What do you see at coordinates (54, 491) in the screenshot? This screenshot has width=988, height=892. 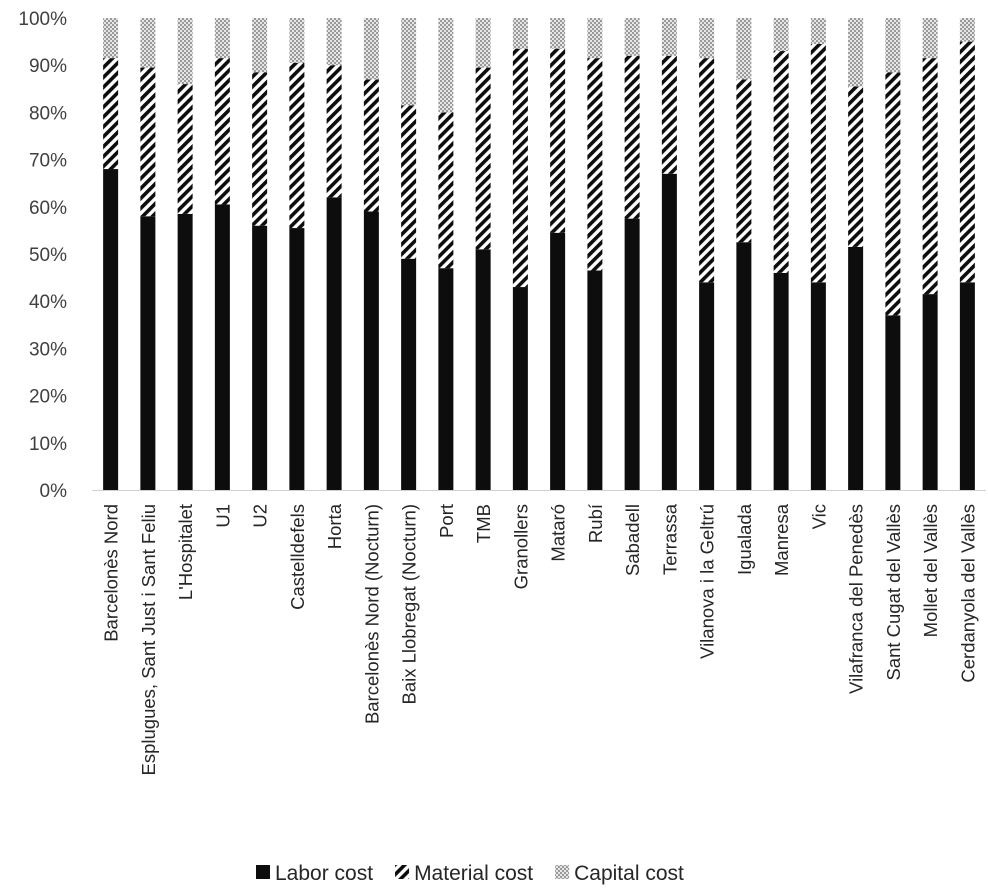 I see `y-tick-label: 0%` at bounding box center [54, 491].